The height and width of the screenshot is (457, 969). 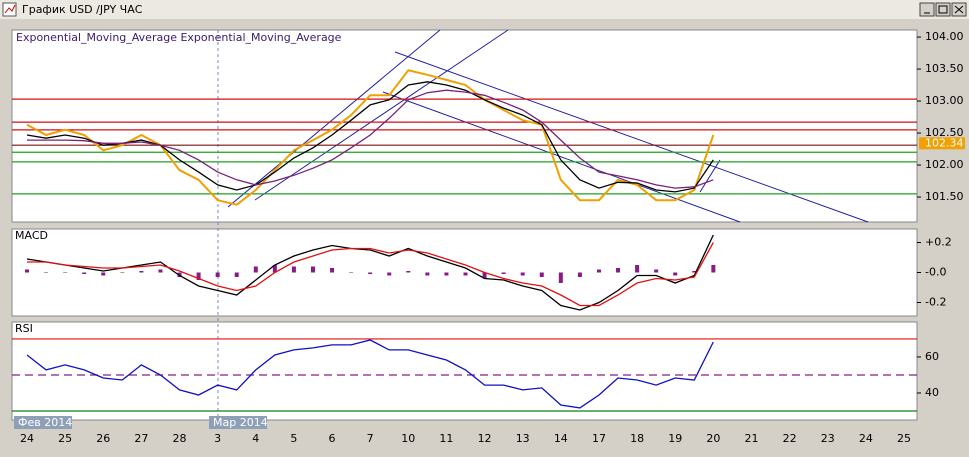 I want to click on title-bar, so click(x=484, y=9).